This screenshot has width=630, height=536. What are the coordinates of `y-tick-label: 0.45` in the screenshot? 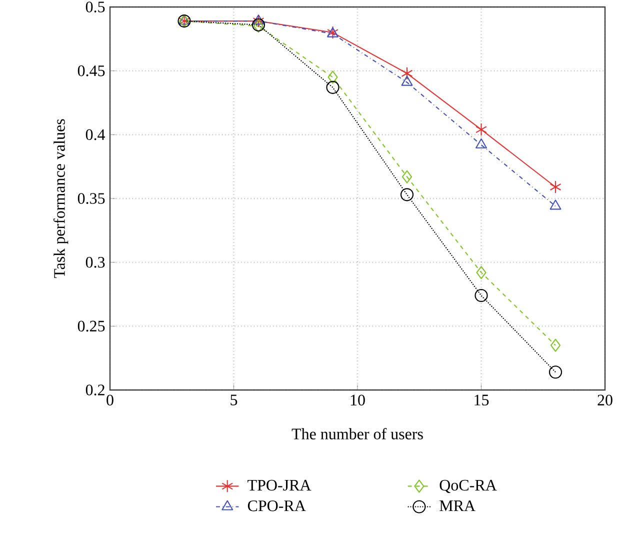 It's located at (91, 70).